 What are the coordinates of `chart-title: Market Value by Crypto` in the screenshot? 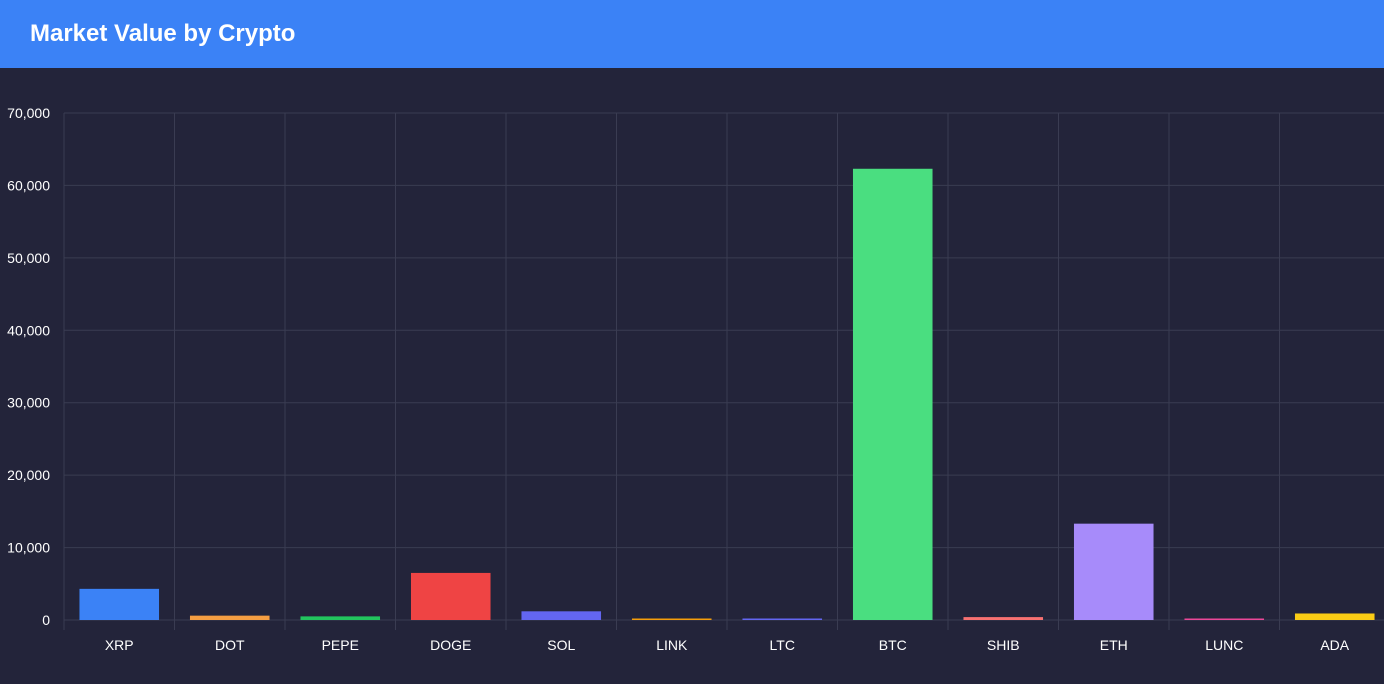 It's located at (163, 33).